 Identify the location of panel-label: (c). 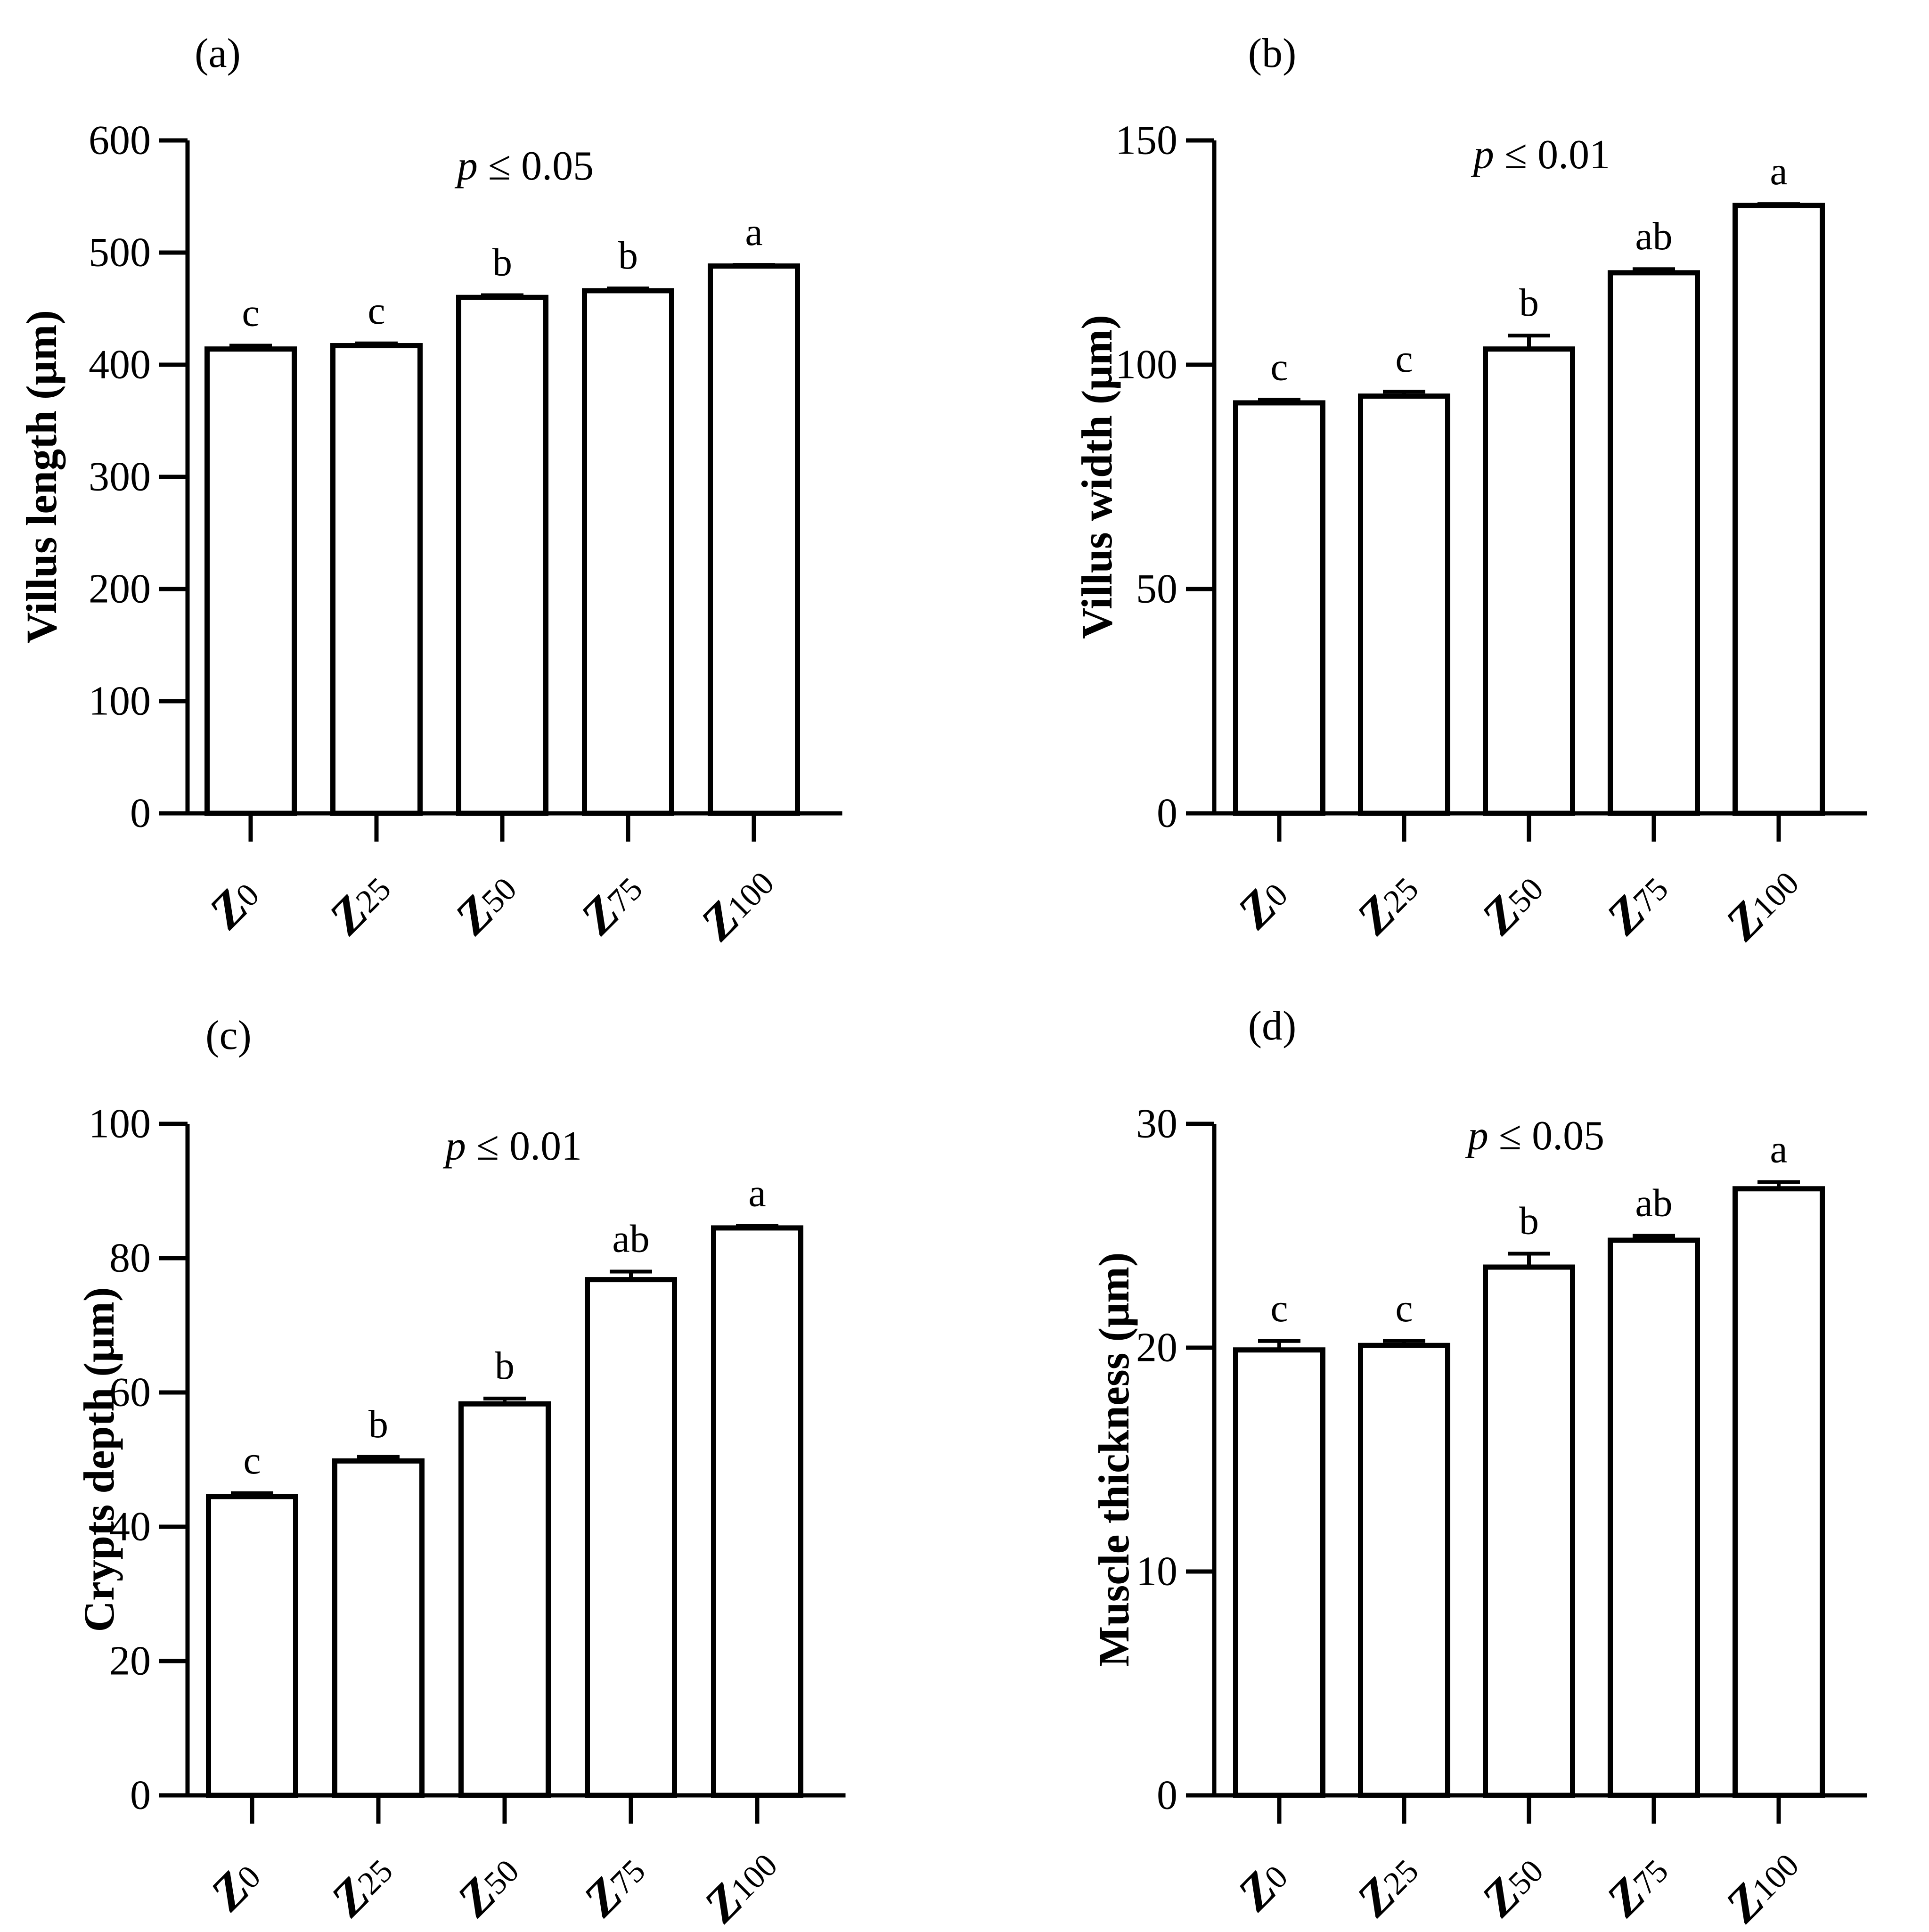
(228, 1035).